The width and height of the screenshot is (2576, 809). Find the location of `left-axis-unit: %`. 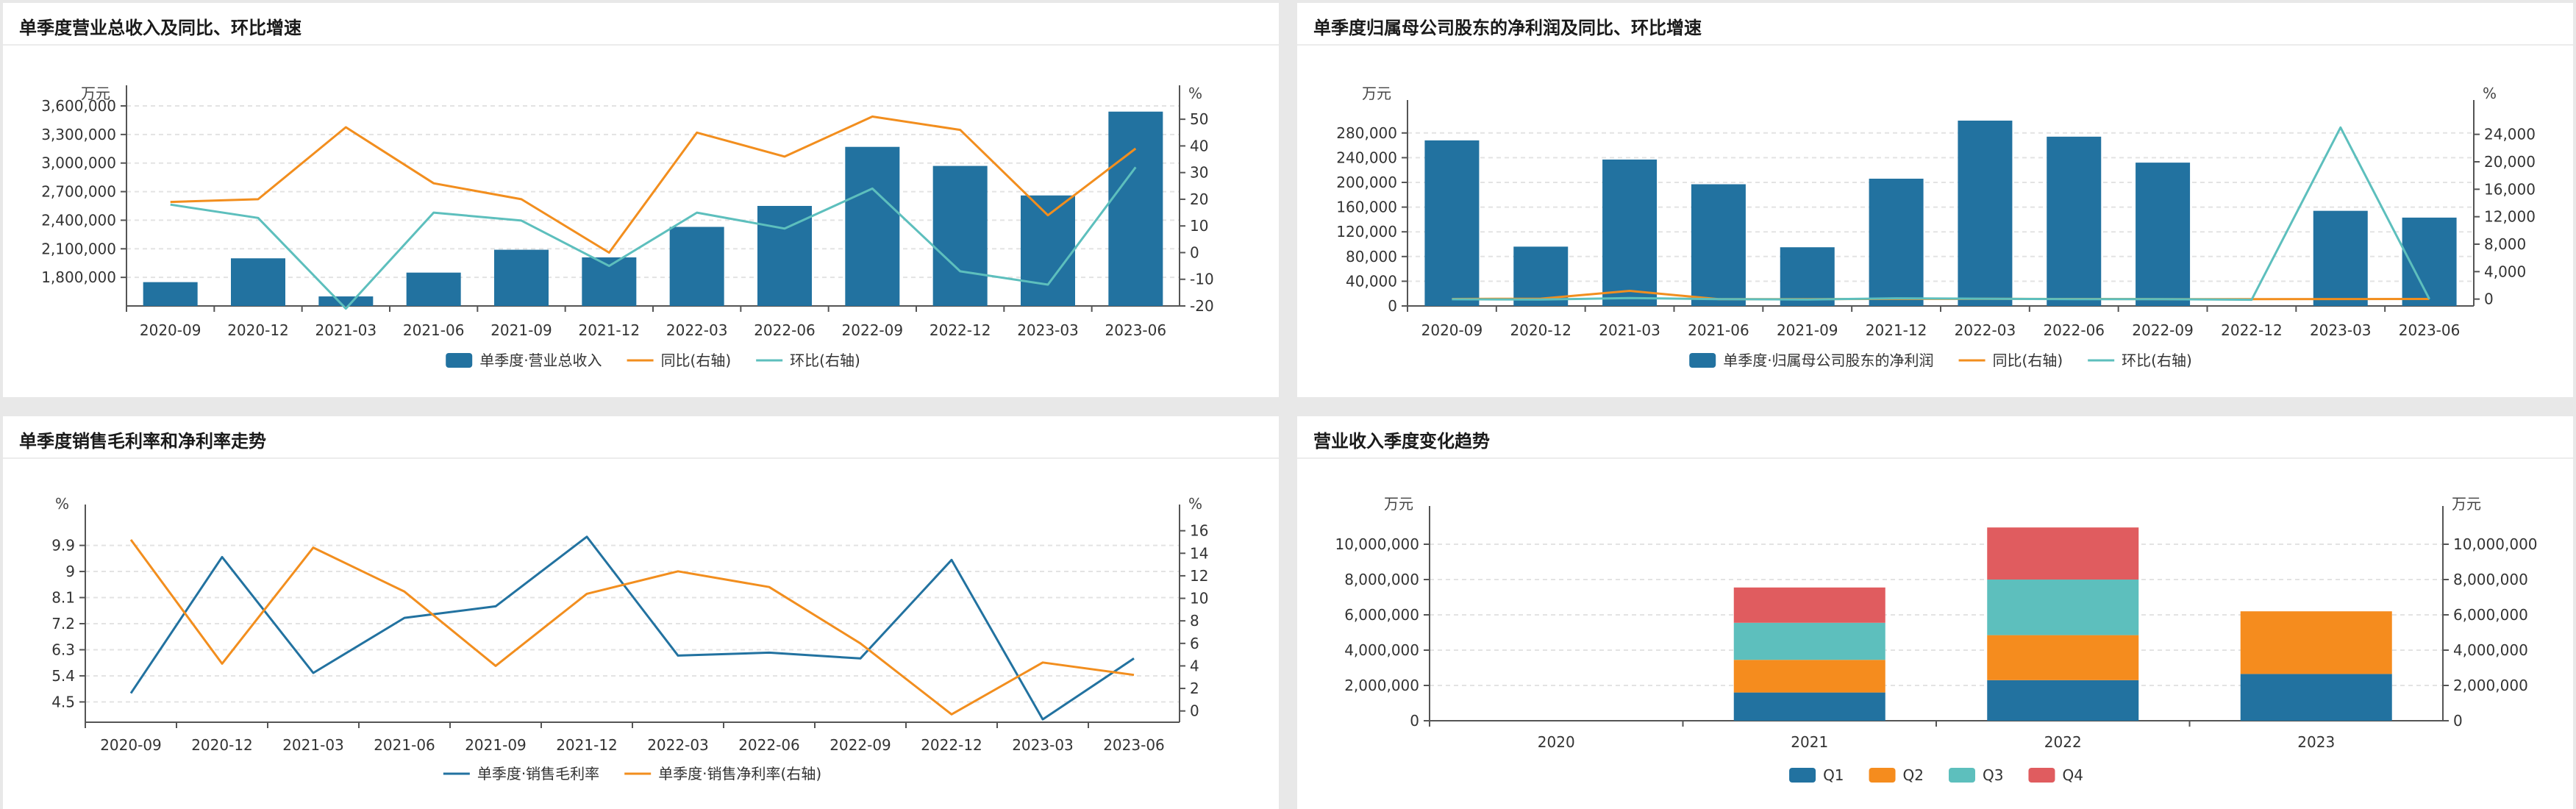

left-axis-unit: % is located at coordinates (62, 504).